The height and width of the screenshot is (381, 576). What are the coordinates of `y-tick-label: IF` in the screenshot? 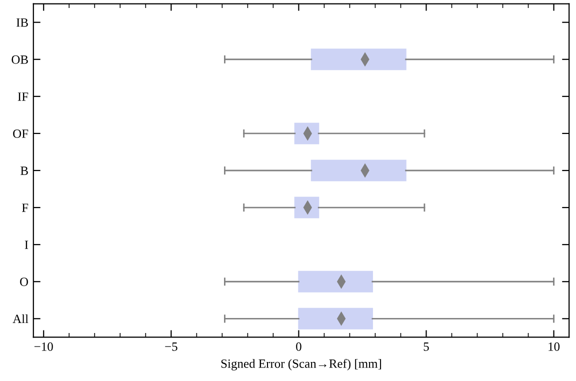 It's located at (23, 96).